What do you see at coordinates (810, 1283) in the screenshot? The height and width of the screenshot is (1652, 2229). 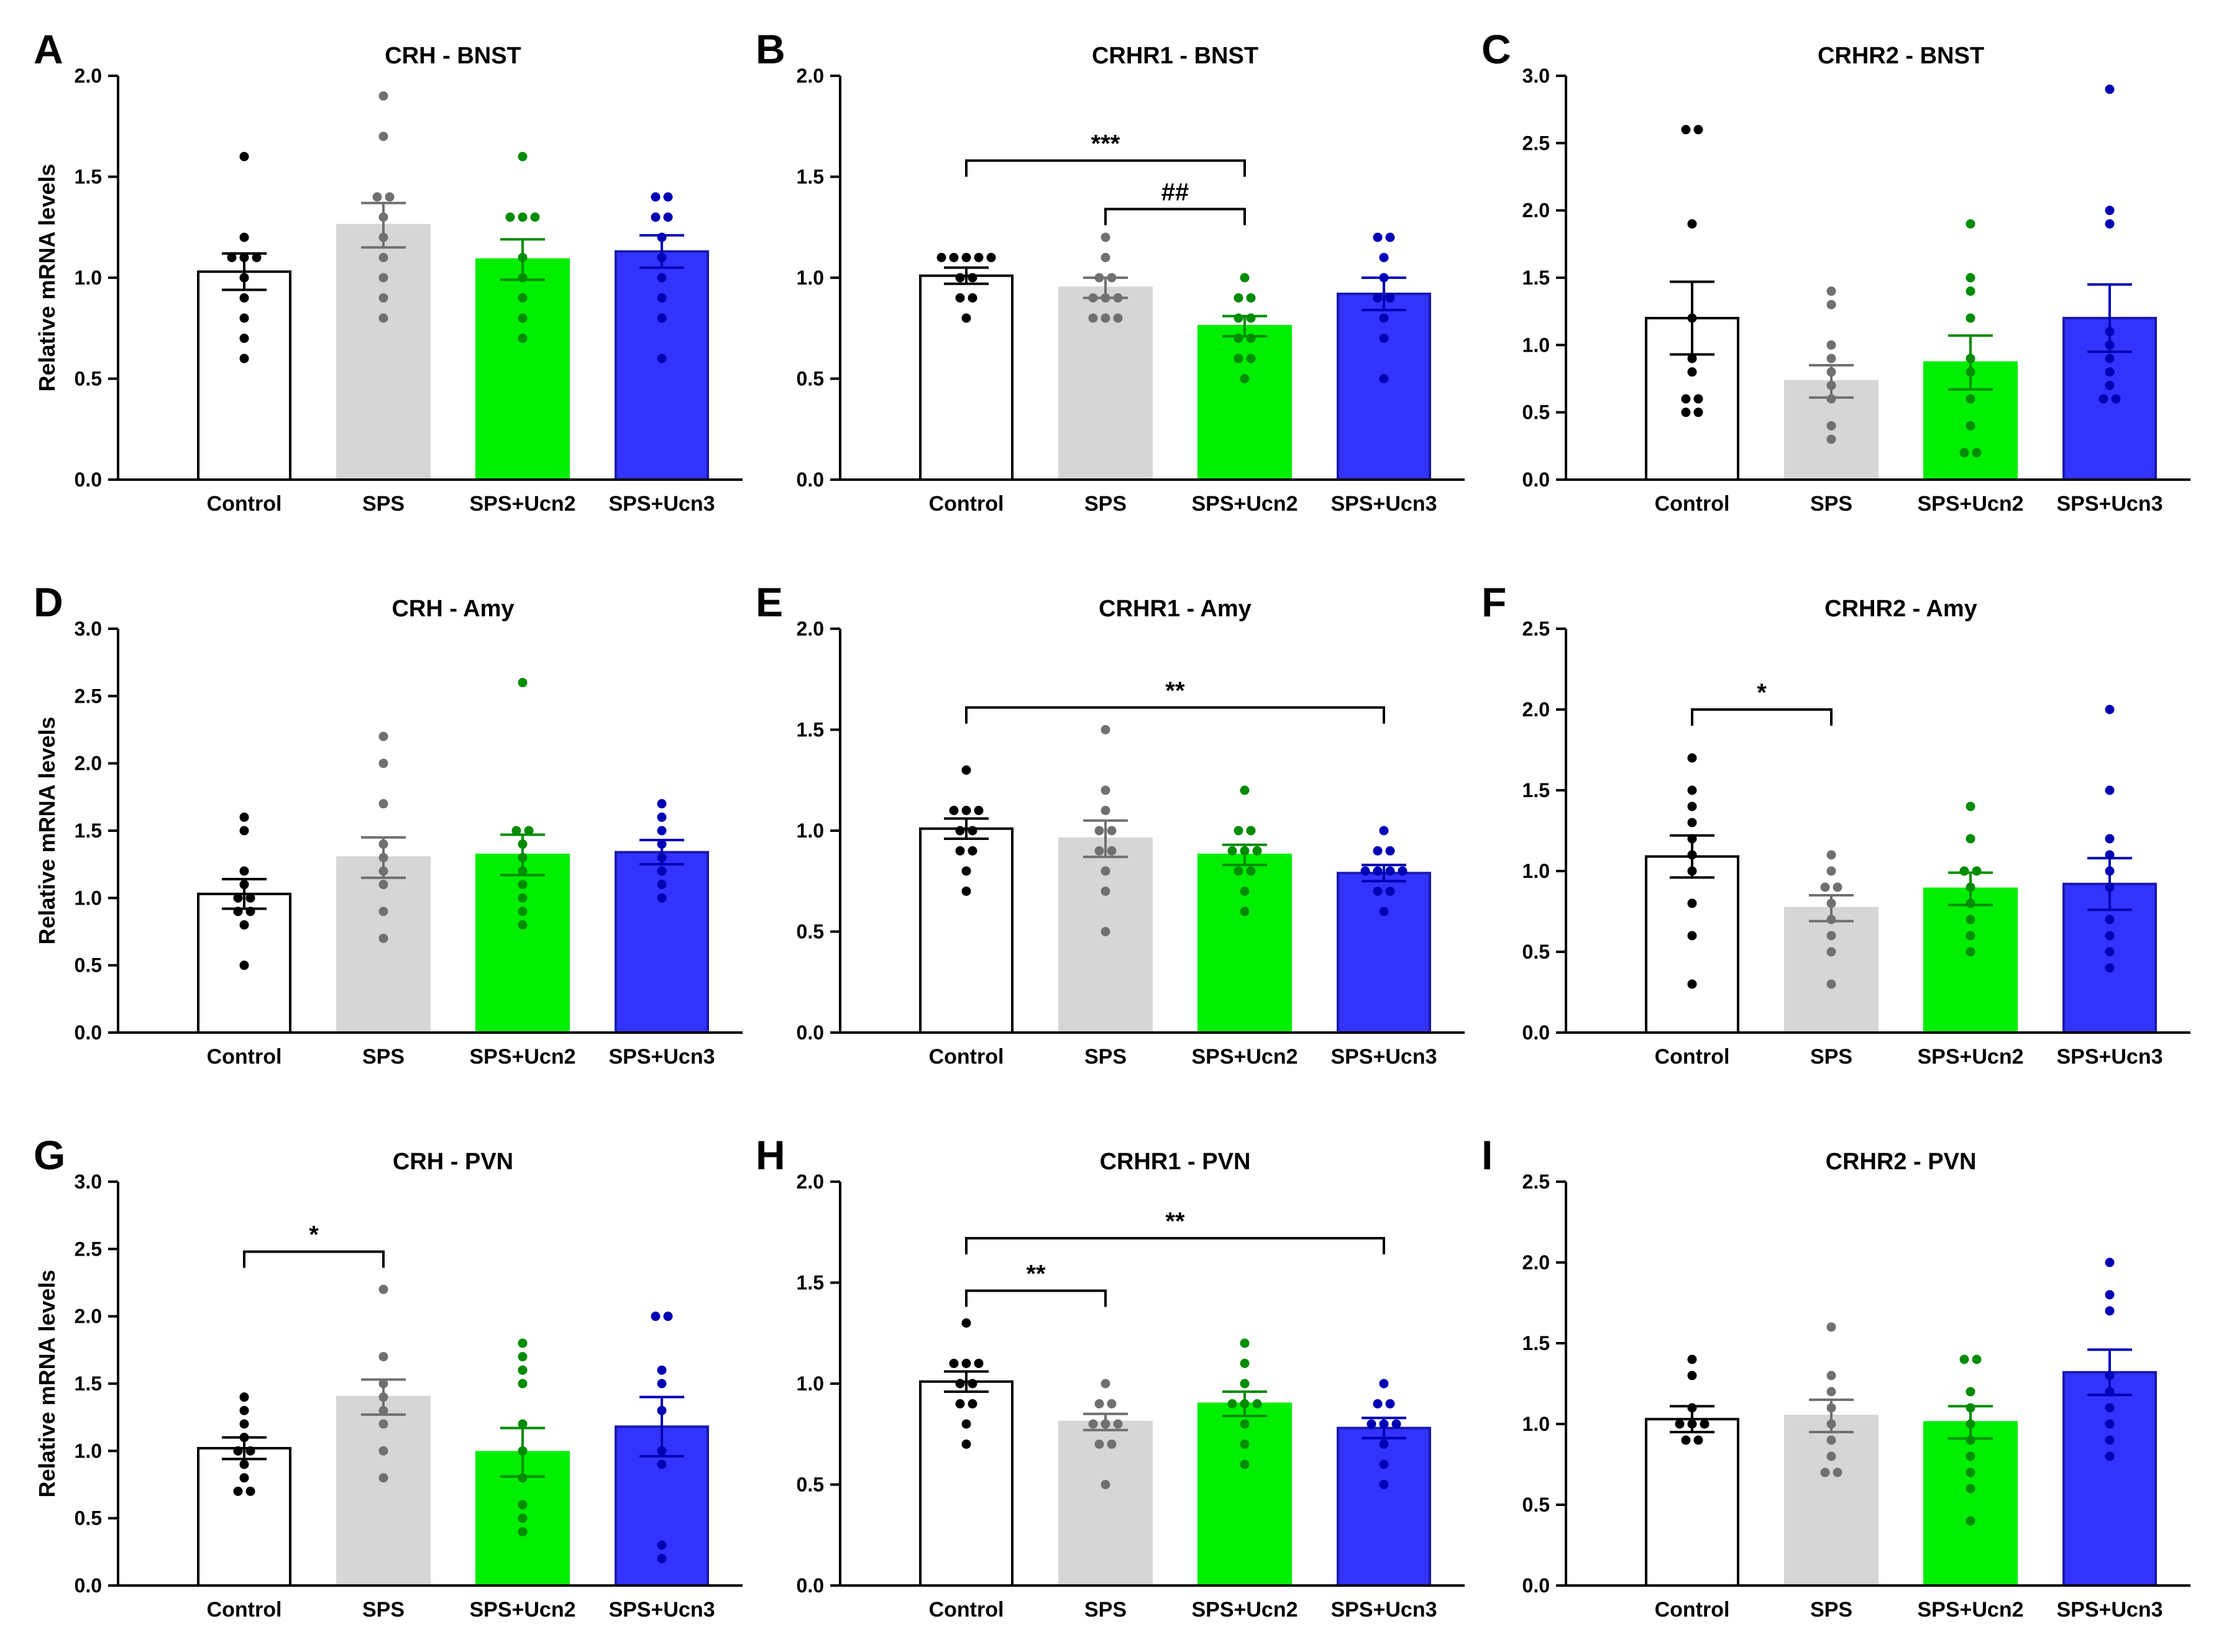 I see `y-tick-label: 1.5` at bounding box center [810, 1283].